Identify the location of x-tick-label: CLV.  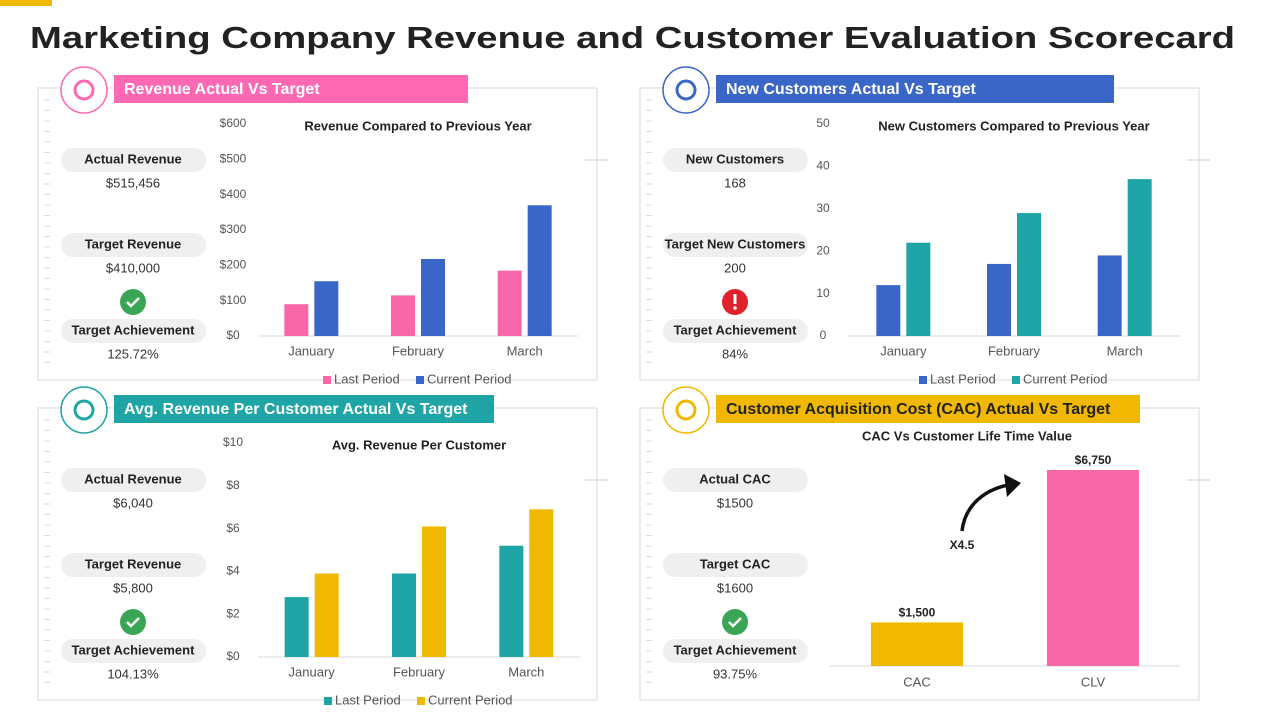
(1093, 681).